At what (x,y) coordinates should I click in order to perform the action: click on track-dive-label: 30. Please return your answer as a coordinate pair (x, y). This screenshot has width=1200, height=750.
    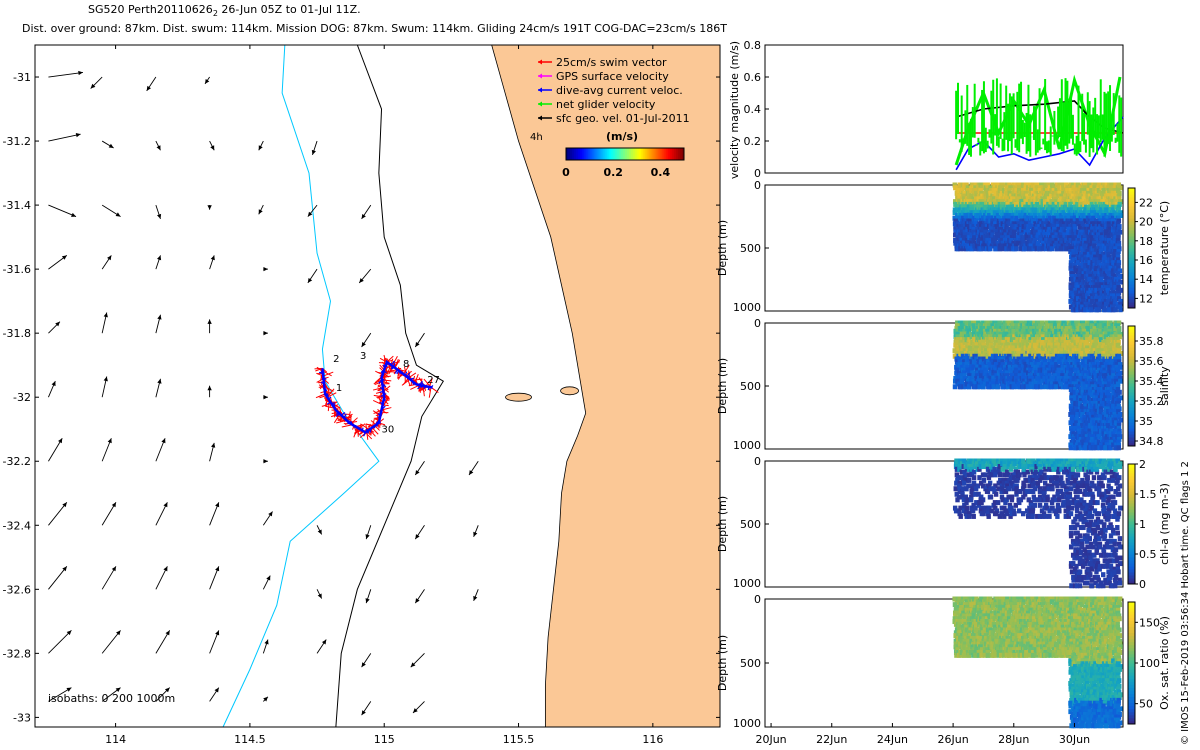
    Looking at the image, I should click on (388, 429).